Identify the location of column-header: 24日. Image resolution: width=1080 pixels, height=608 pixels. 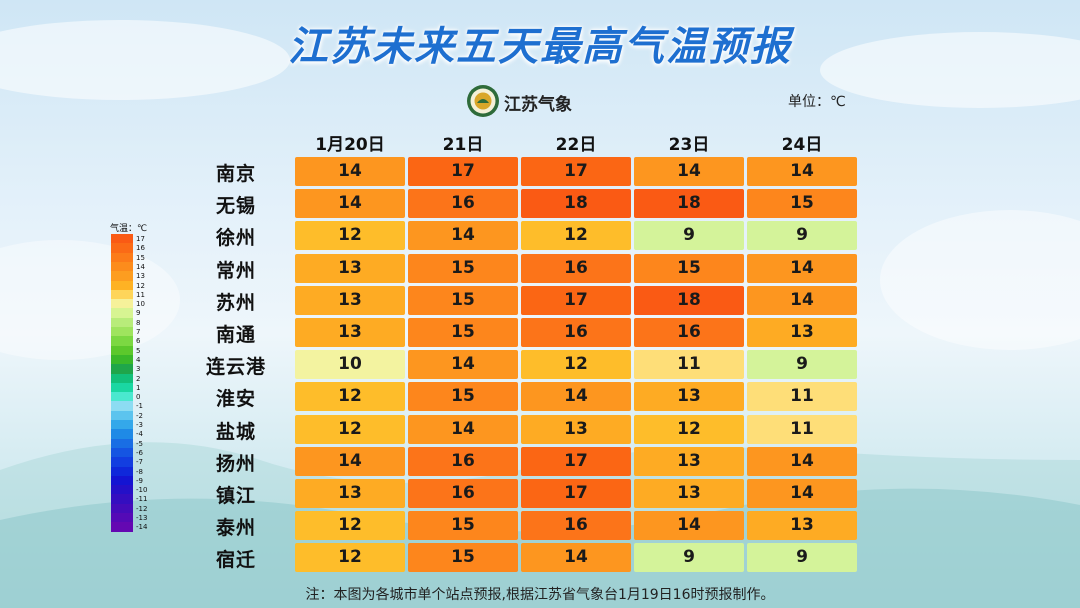
(802, 145).